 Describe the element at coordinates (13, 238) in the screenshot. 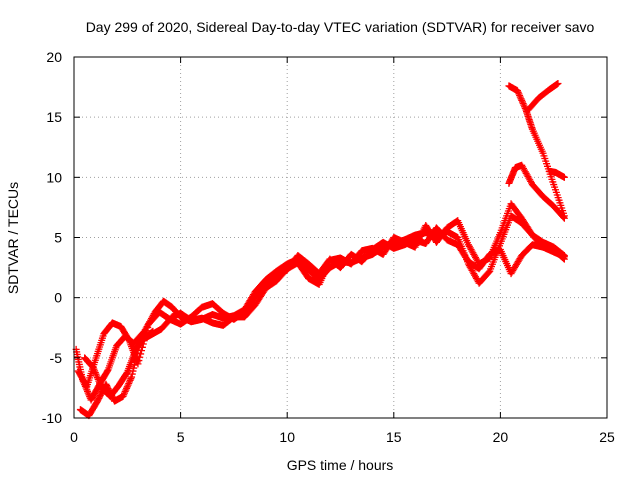

I see `y-axis-title: SDTVAR / TECUs` at that location.